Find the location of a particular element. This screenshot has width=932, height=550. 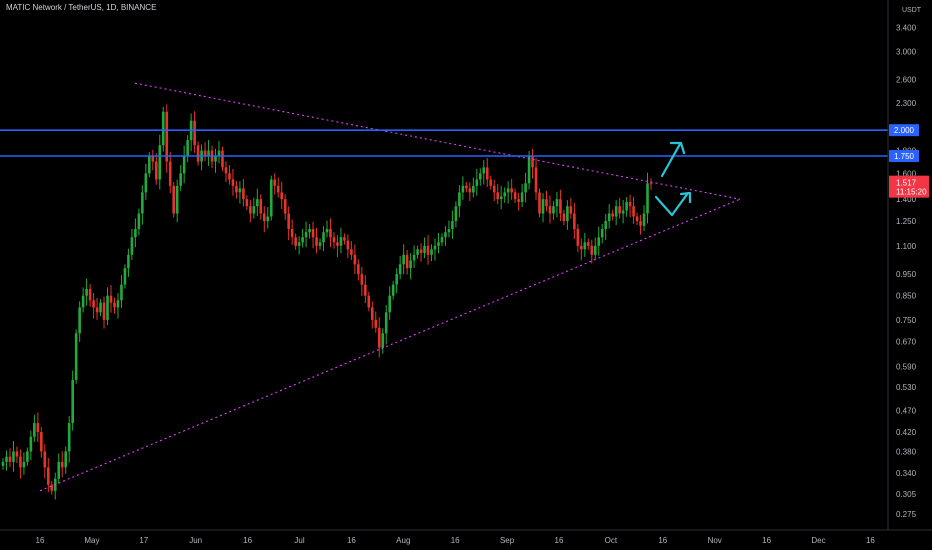

price-tick-label: 3.000 is located at coordinates (906, 52).